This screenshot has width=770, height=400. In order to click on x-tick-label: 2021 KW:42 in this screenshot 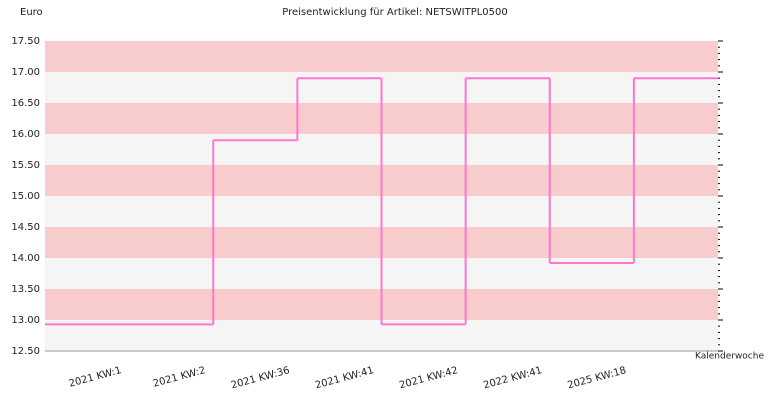, I will do `click(428, 378)`.